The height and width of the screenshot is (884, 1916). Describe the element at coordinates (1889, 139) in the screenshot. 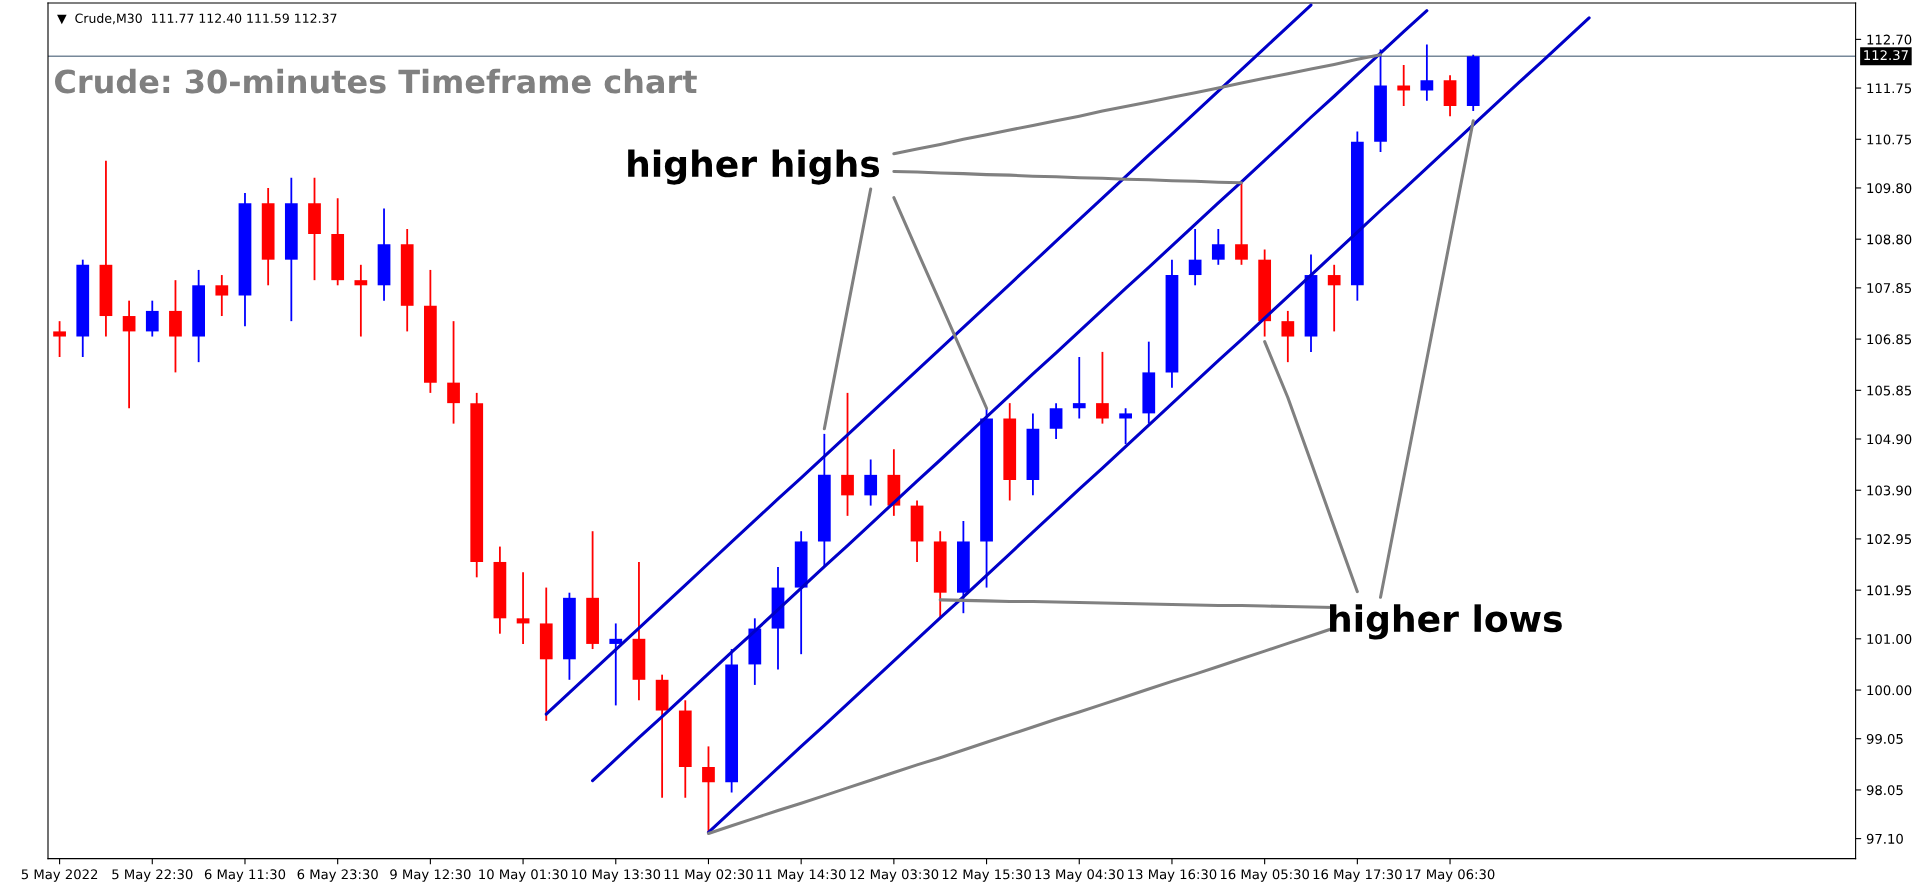

I see `y-tick-label: 110.75` at that location.